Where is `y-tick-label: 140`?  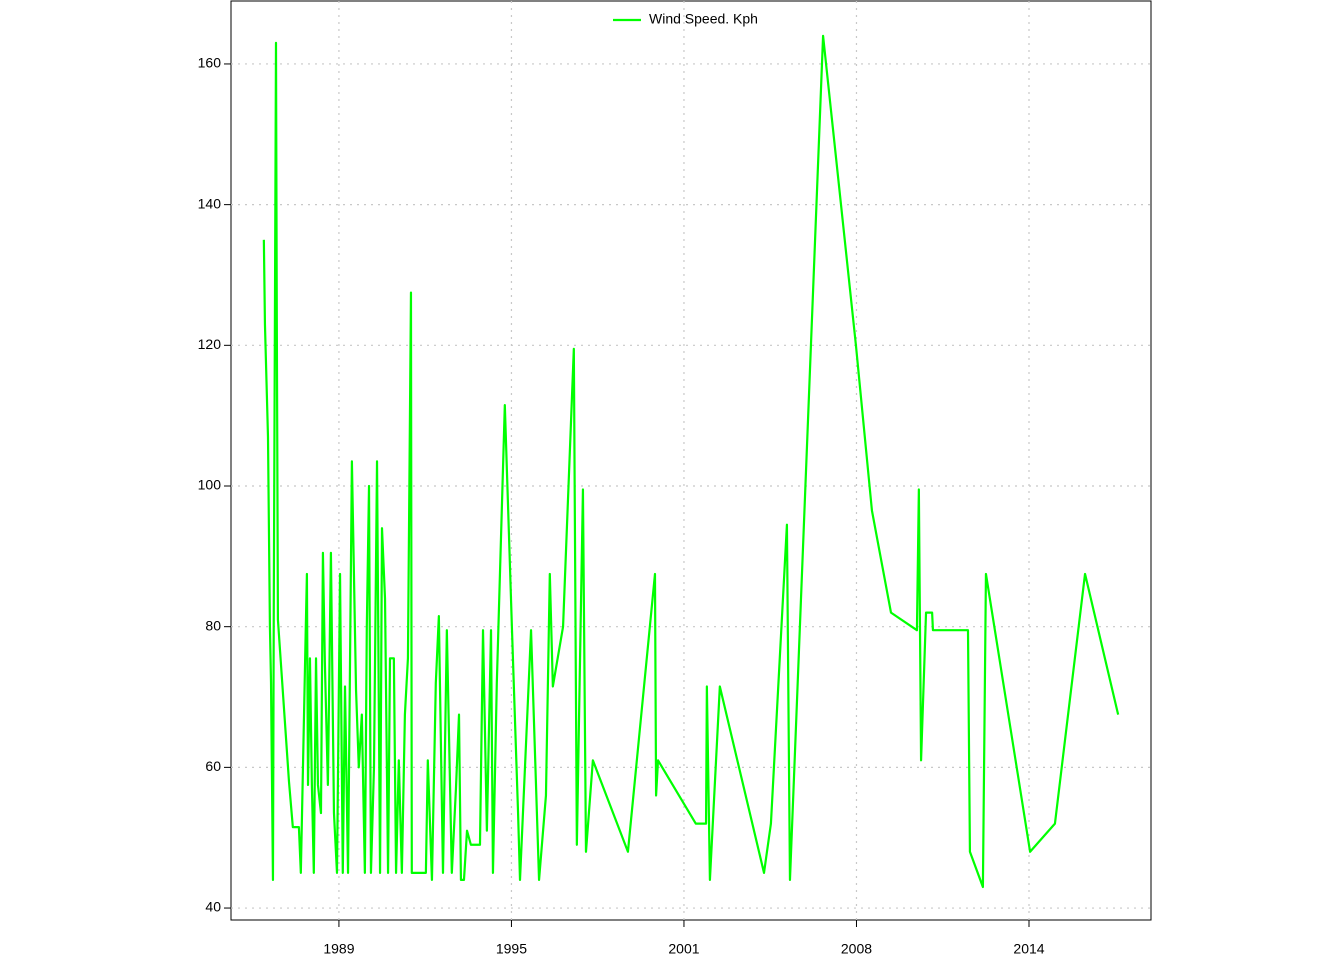
y-tick-label: 140 is located at coordinates (210, 203).